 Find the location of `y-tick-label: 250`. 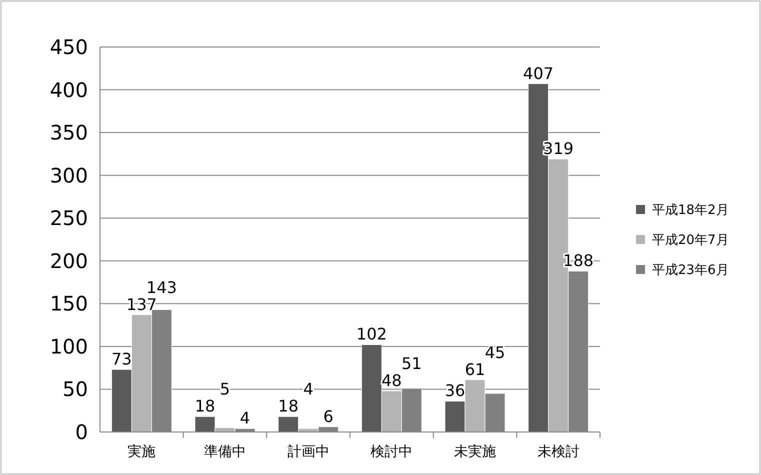

y-tick-label: 250 is located at coordinates (69, 218).